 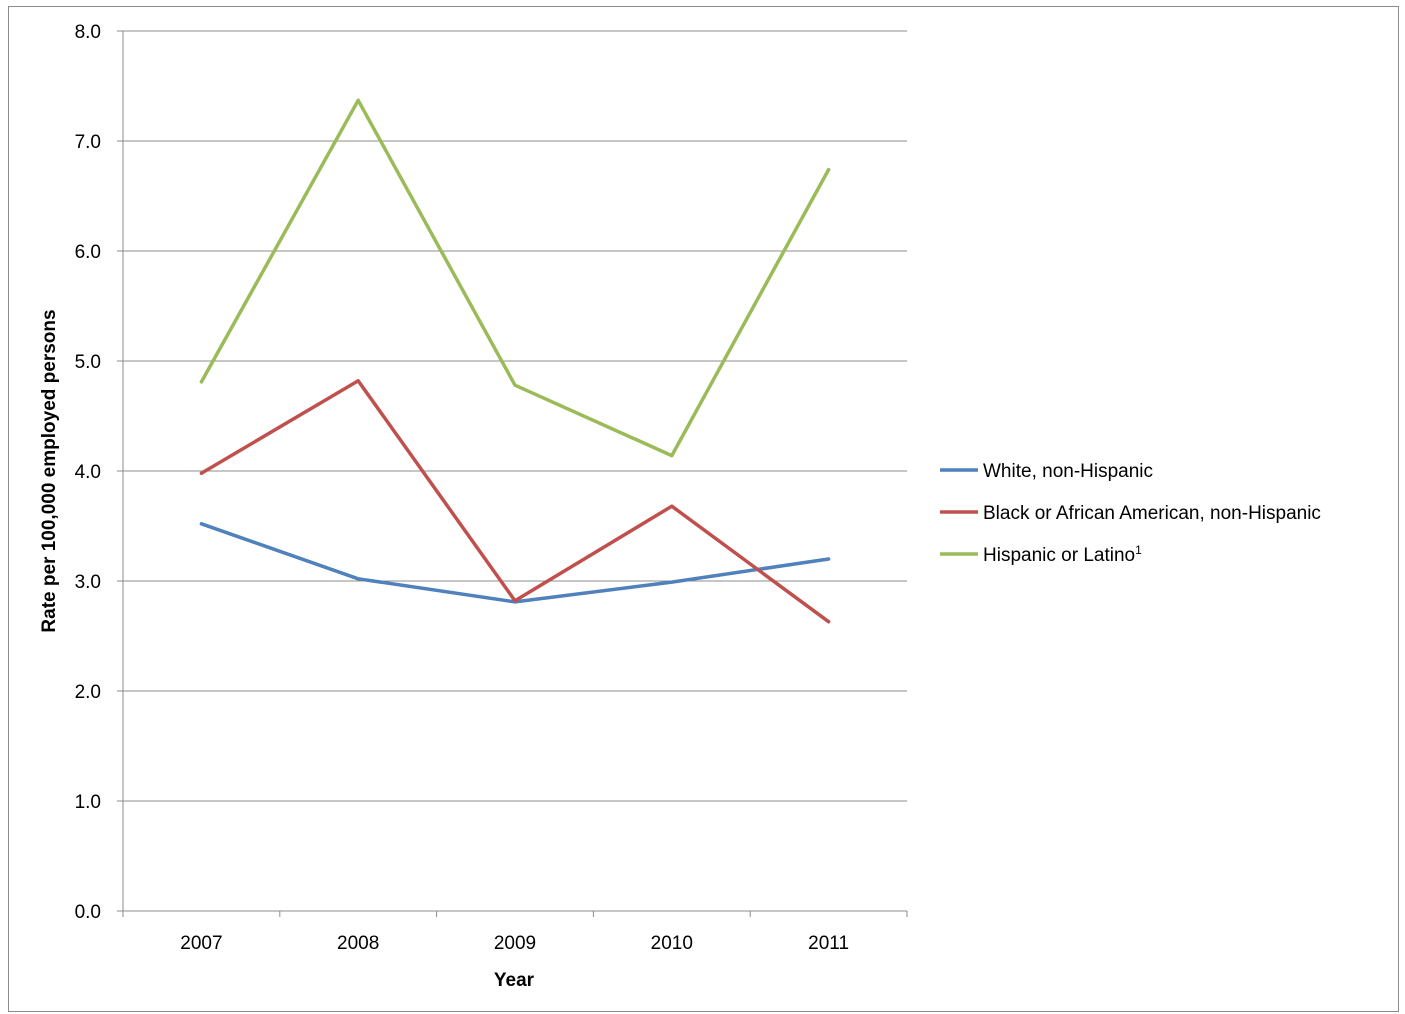 I want to click on y-tick-label: 5.0, so click(x=88, y=362).